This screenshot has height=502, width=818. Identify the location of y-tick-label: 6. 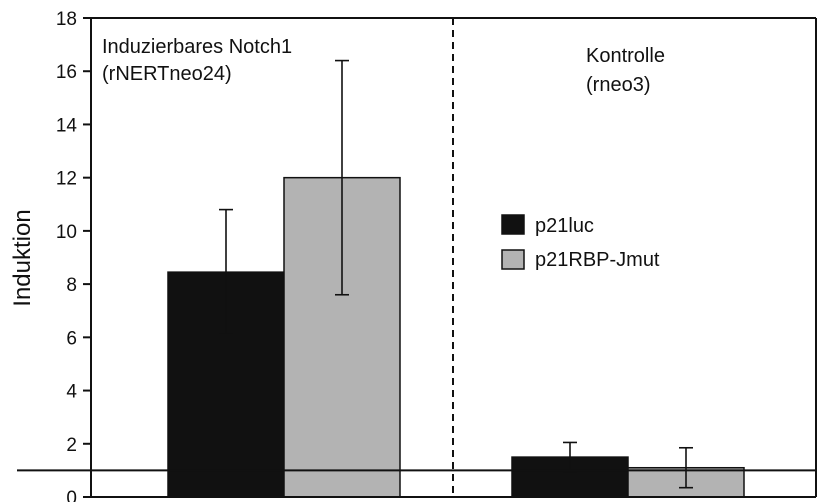
(71, 338).